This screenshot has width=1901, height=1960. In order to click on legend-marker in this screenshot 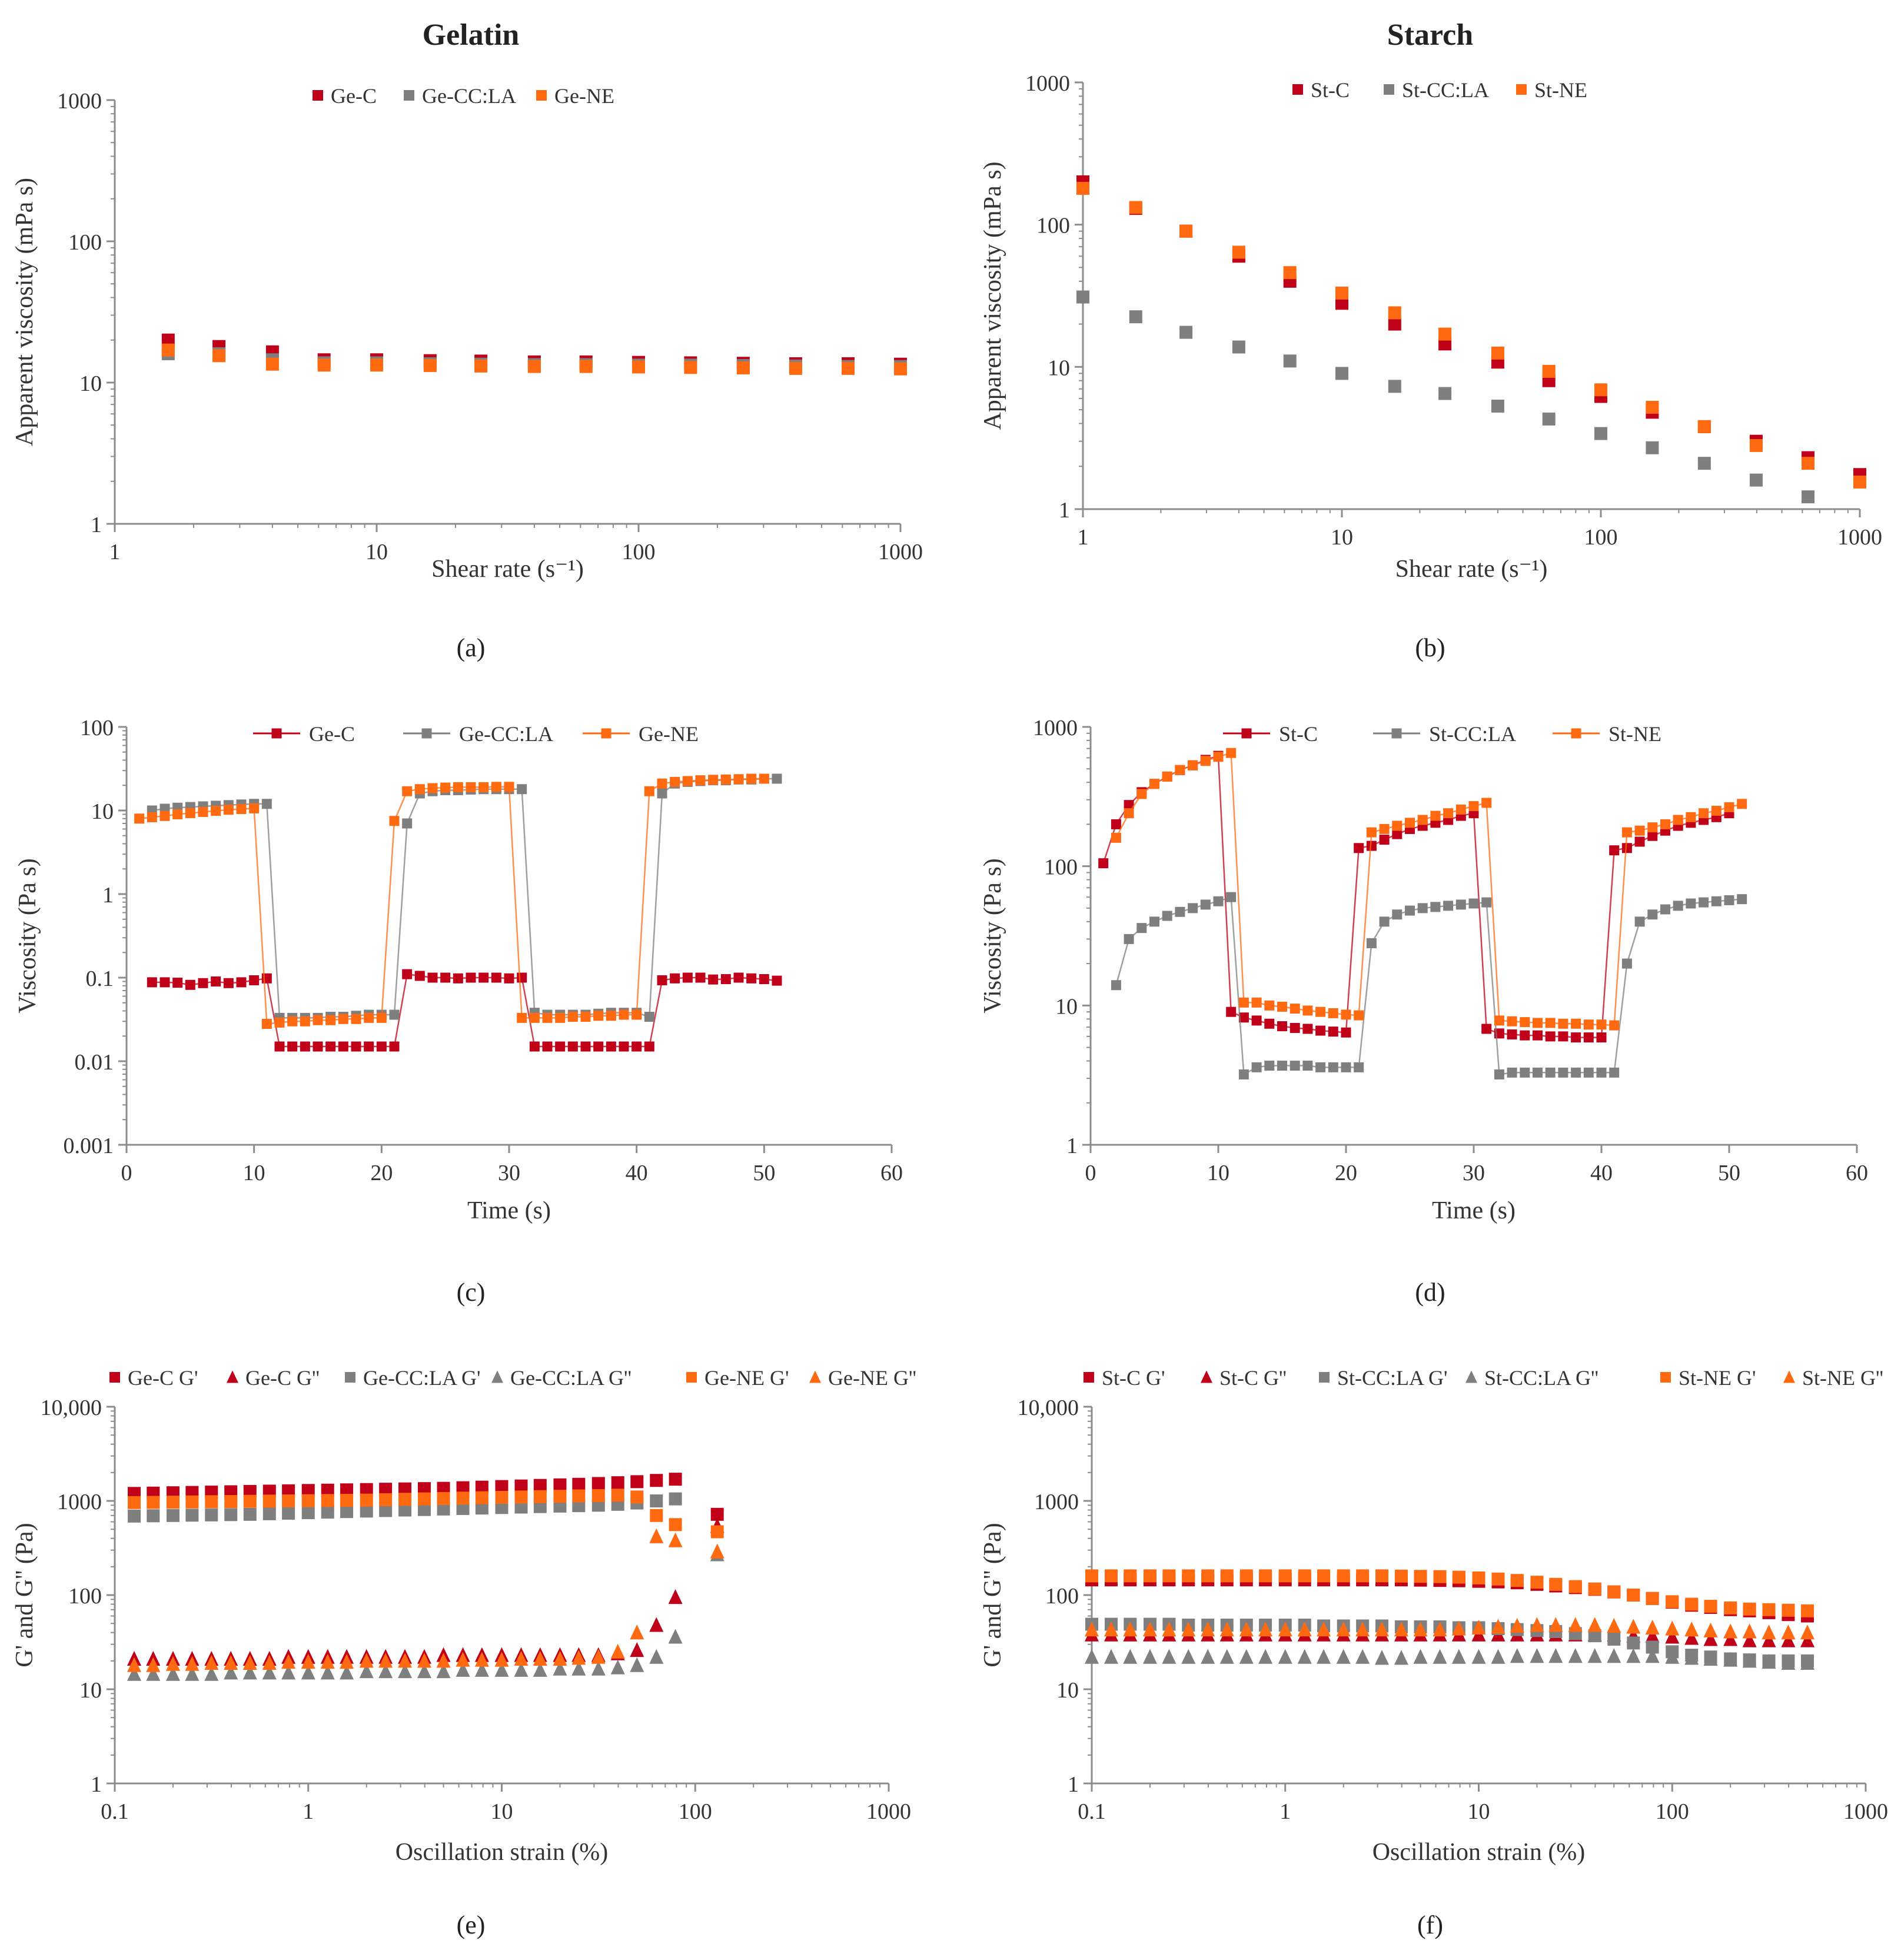, I will do `click(606, 733)`.